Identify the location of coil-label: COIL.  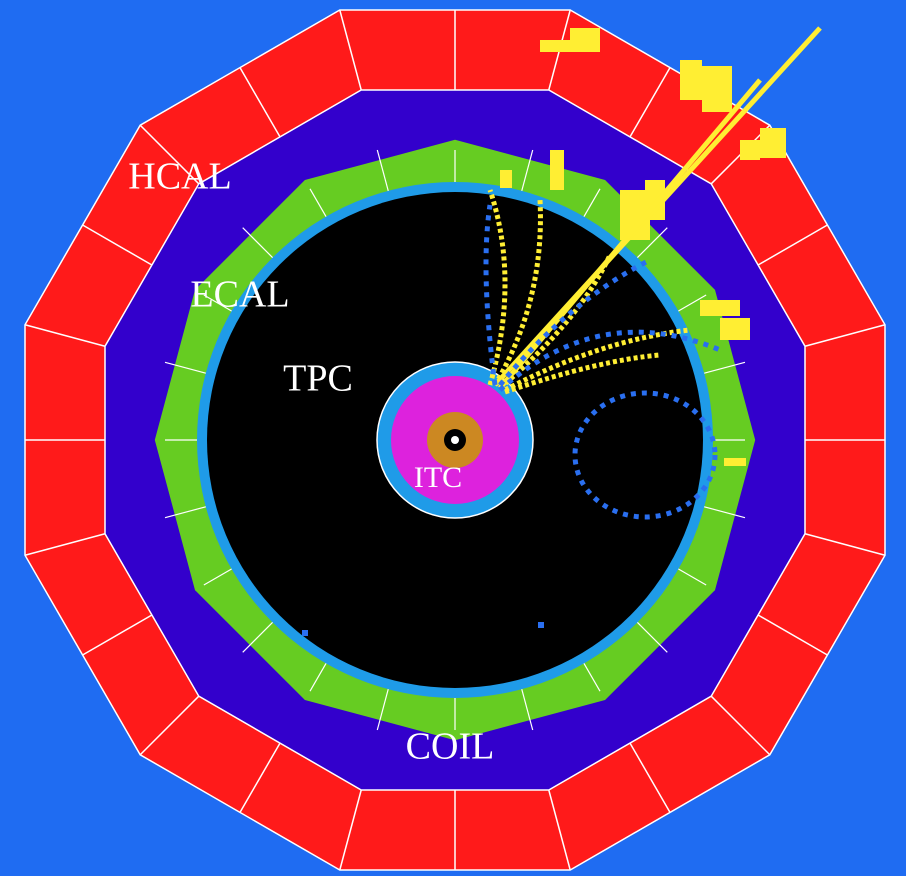
(450, 747).